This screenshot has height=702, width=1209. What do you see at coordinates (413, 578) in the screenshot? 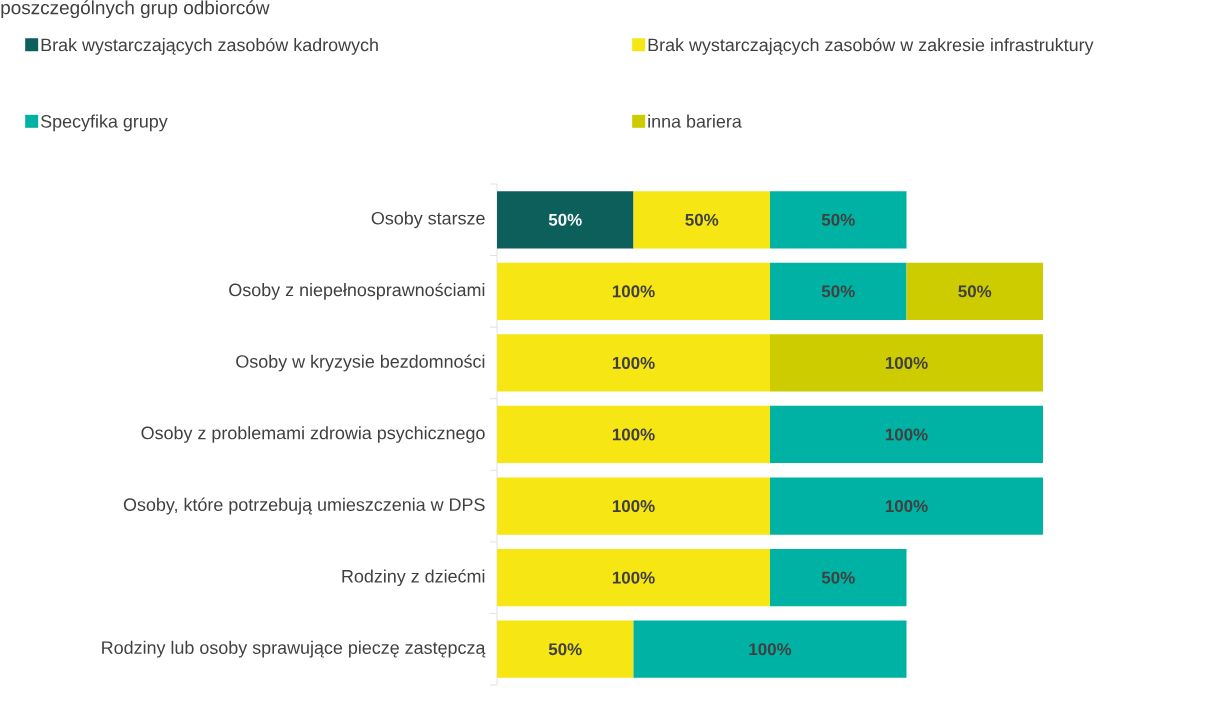
I see `y-tick-label: Rodziny z dziećmi` at bounding box center [413, 578].